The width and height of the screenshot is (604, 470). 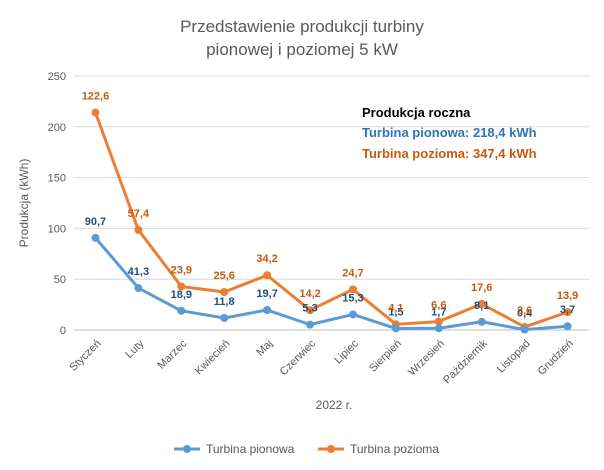 I want to click on x-tick-label: Czerwiec, so click(x=298, y=357).